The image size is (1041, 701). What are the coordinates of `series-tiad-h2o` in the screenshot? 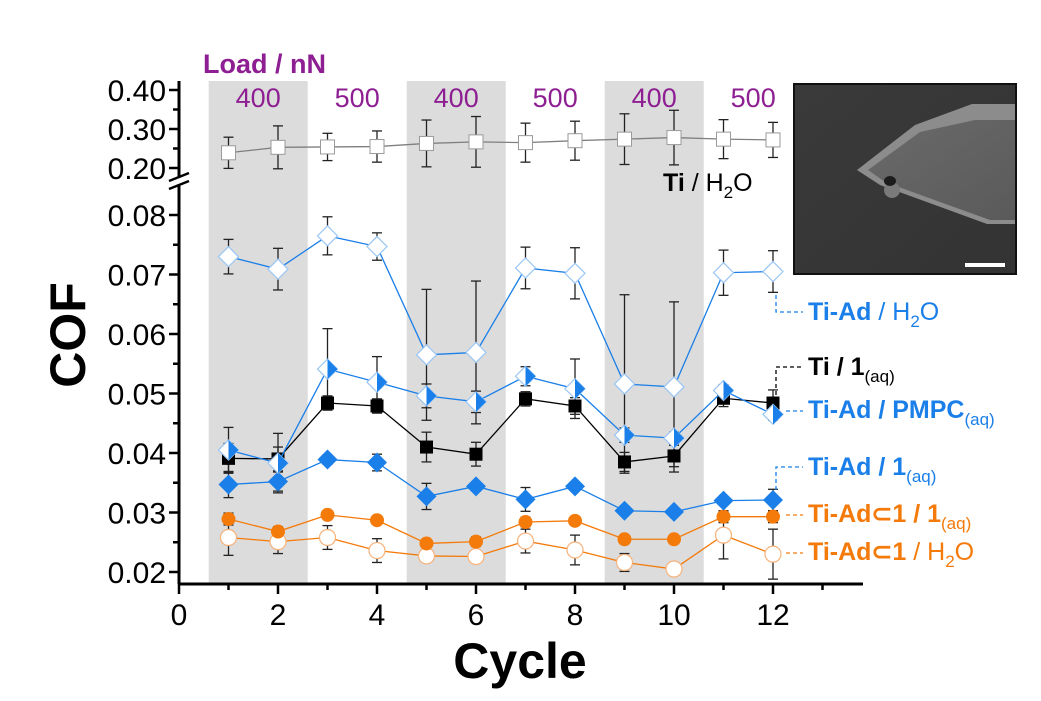 It's located at (500, 311).